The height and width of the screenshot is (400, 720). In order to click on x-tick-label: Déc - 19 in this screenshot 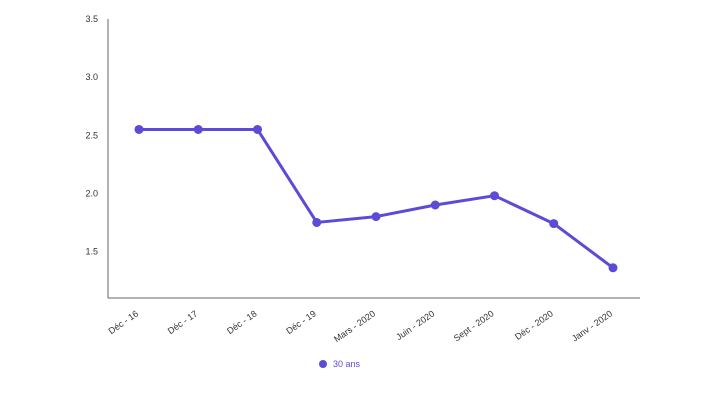, I will do `click(301, 322)`.